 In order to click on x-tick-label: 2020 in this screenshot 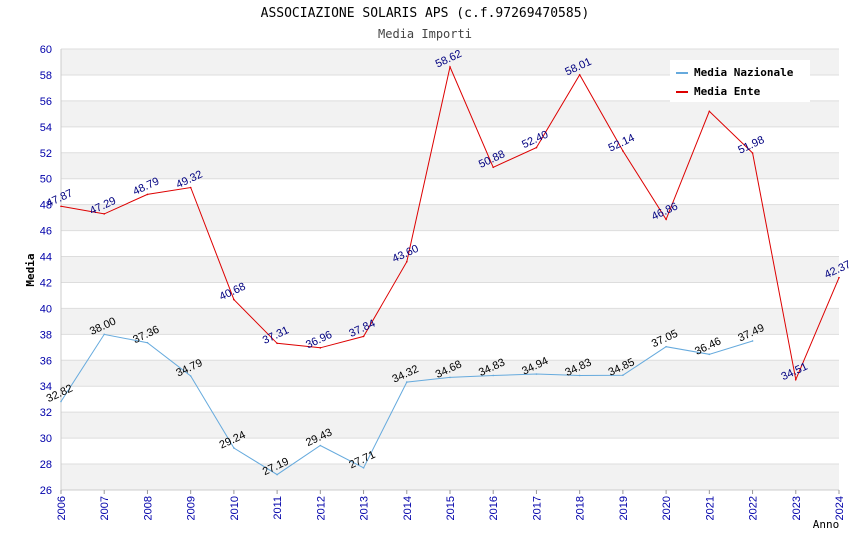, I will do `click(667, 508)`.